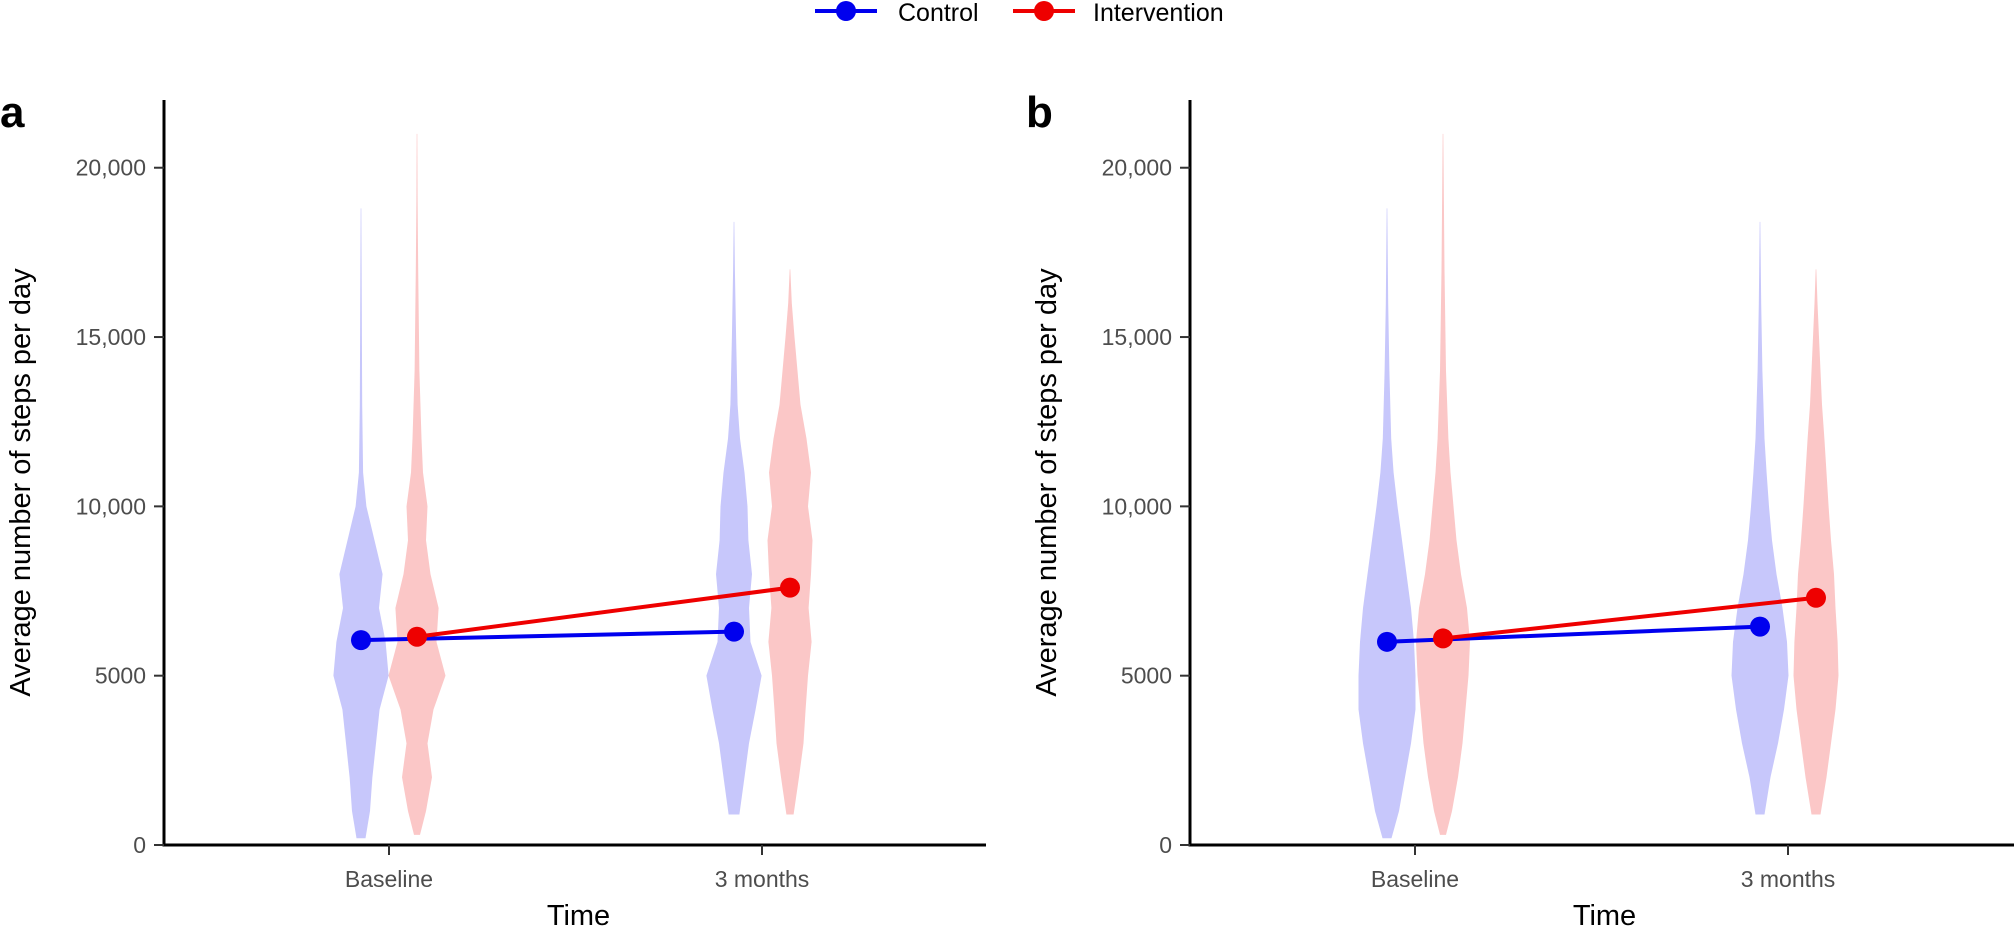 The width and height of the screenshot is (2014, 928). What do you see at coordinates (1044, 11) in the screenshot?
I see `legend-intervention-marker` at bounding box center [1044, 11].